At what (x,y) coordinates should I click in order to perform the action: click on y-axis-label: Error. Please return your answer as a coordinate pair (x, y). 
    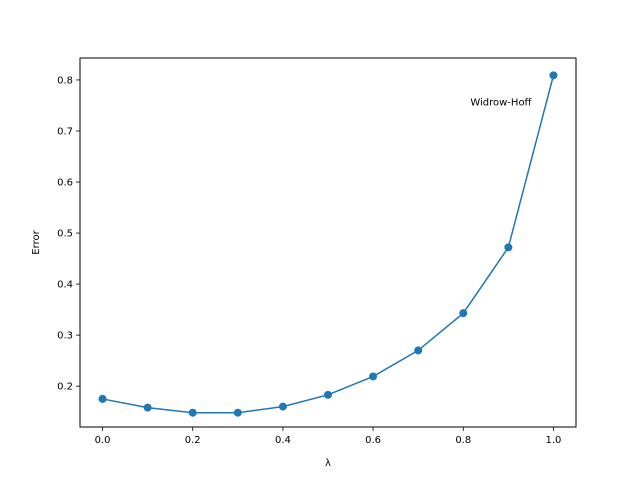
    Looking at the image, I should click on (36, 241).